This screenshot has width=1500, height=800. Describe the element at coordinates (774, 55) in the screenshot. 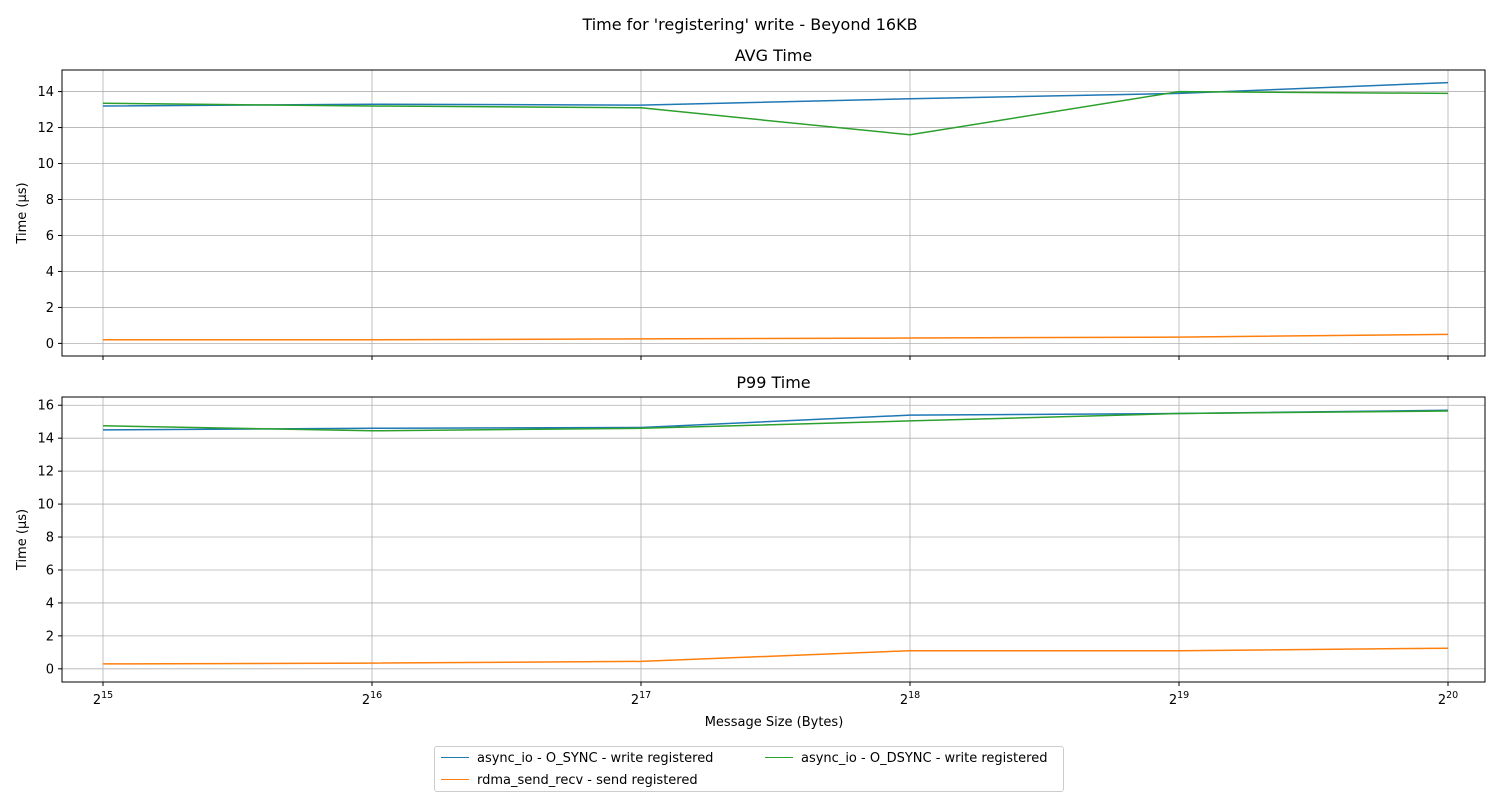

I see `subplot-title: AVG Time` at that location.